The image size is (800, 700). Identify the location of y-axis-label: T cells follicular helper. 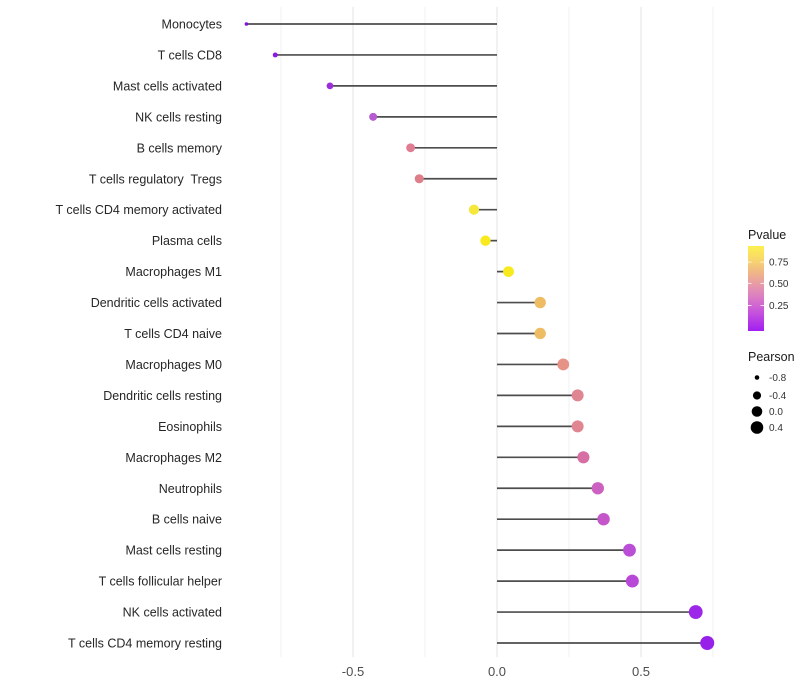
(160, 582).